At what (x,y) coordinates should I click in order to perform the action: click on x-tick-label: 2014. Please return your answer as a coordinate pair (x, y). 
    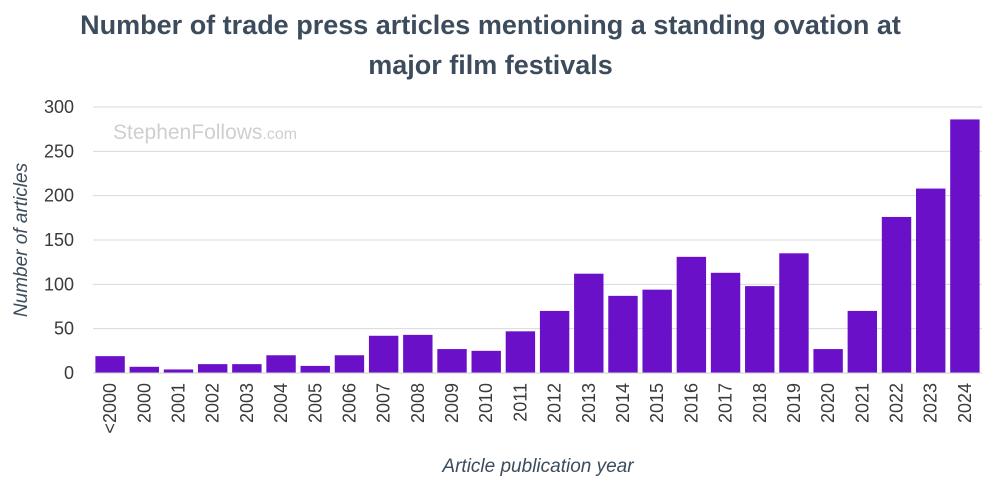
    Looking at the image, I should click on (623, 403).